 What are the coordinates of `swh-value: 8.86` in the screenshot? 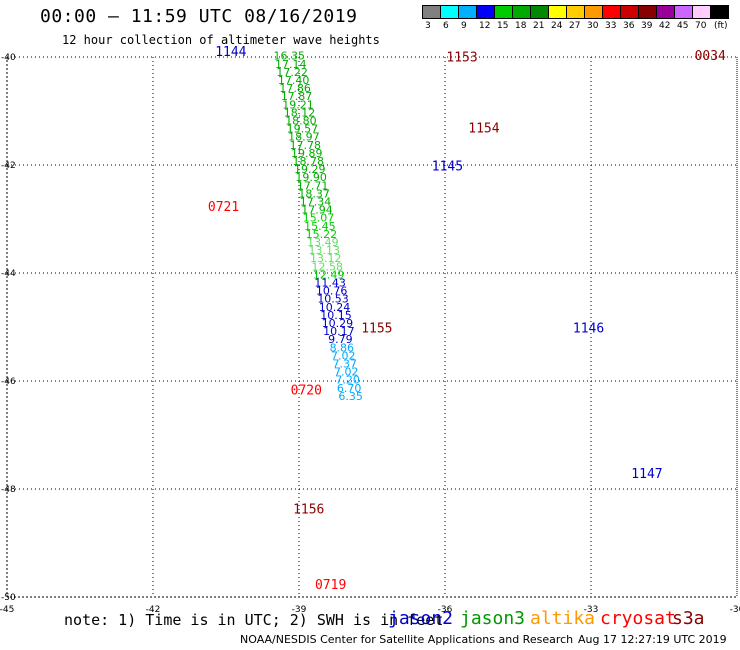 It's located at (342, 347).